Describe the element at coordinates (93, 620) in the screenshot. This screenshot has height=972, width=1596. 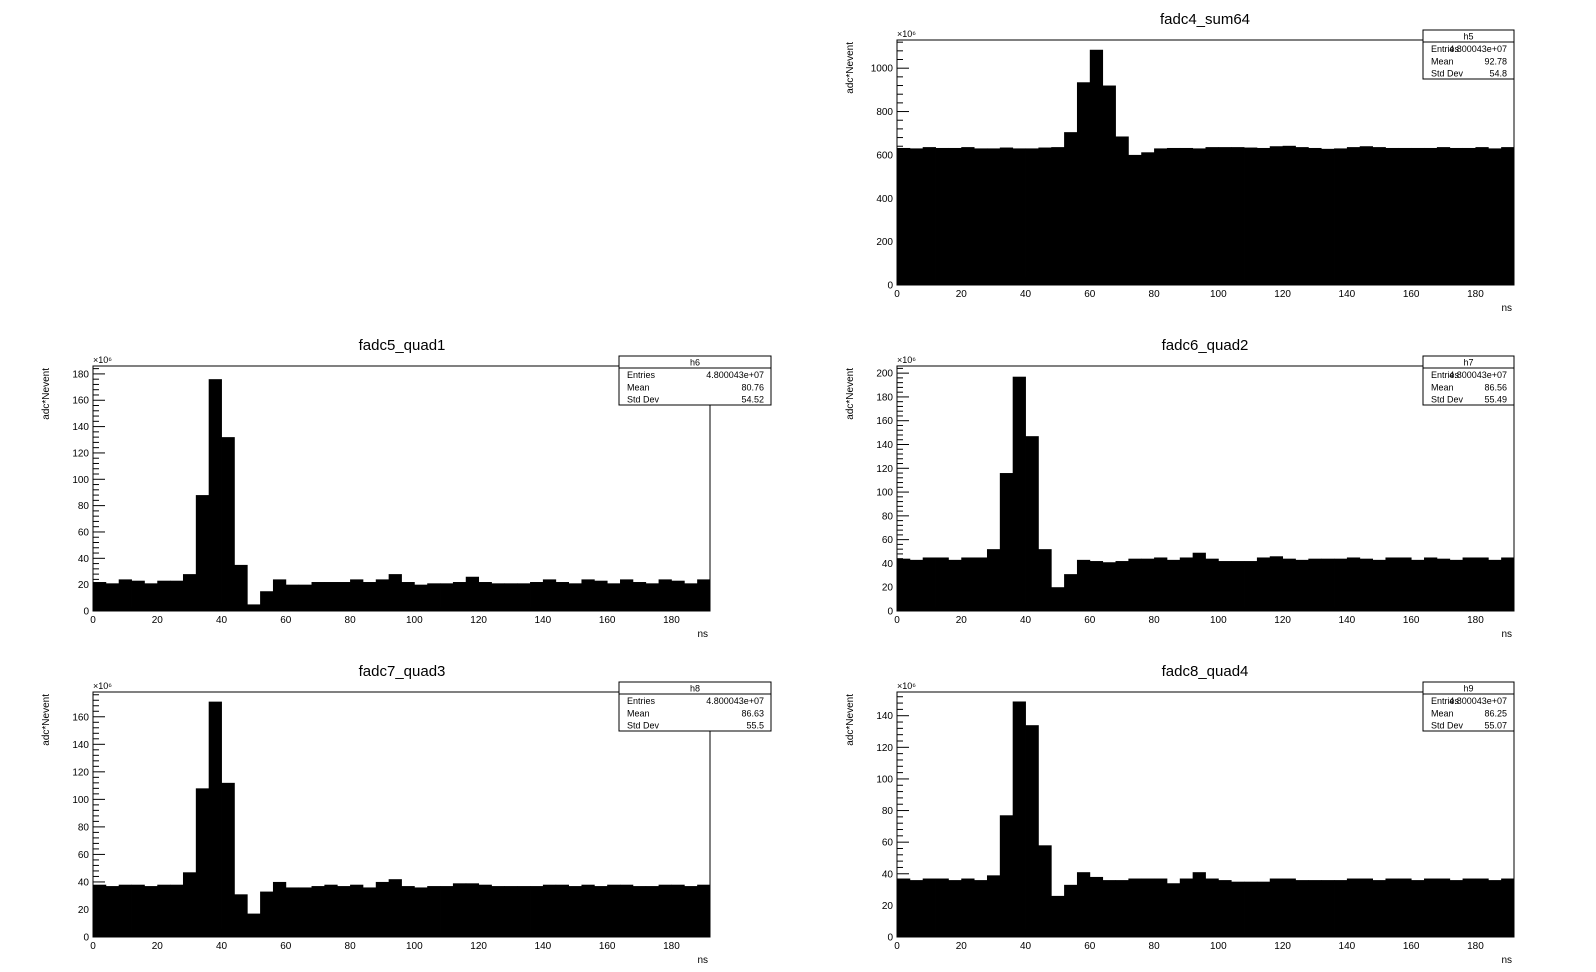
I see `x-tick-label: 0` at that location.